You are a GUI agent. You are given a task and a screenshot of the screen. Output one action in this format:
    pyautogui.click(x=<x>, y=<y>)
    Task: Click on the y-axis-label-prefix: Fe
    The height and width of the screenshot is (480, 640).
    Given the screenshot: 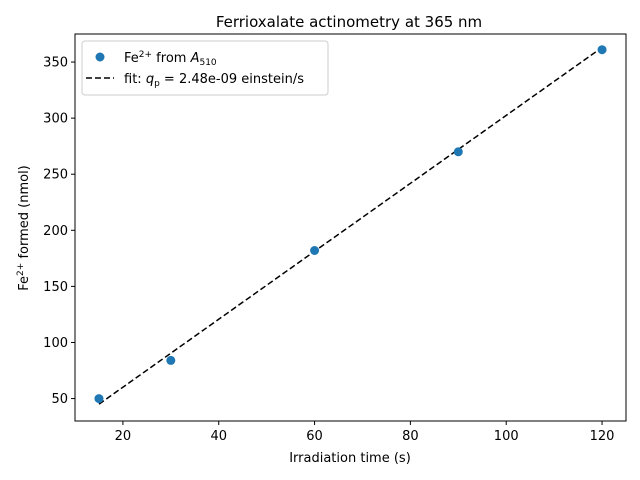 What is the action you would take?
    pyautogui.click(x=24, y=283)
    